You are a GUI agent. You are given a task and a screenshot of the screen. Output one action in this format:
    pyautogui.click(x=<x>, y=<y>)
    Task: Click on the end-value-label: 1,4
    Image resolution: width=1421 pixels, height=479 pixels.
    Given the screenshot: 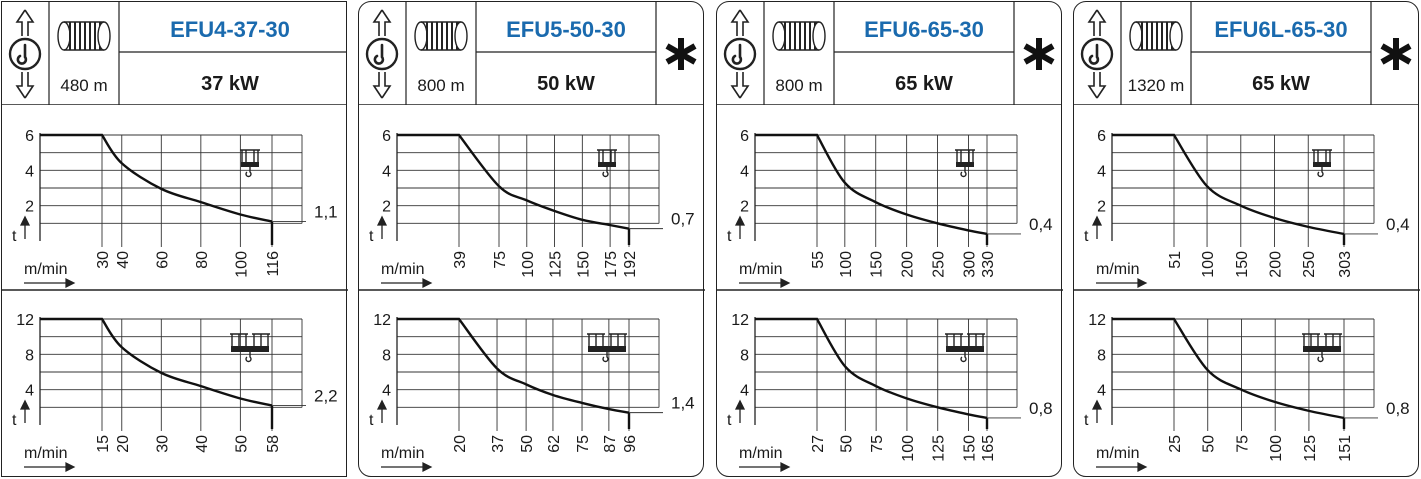 What is the action you would take?
    pyautogui.click(x=683, y=403)
    